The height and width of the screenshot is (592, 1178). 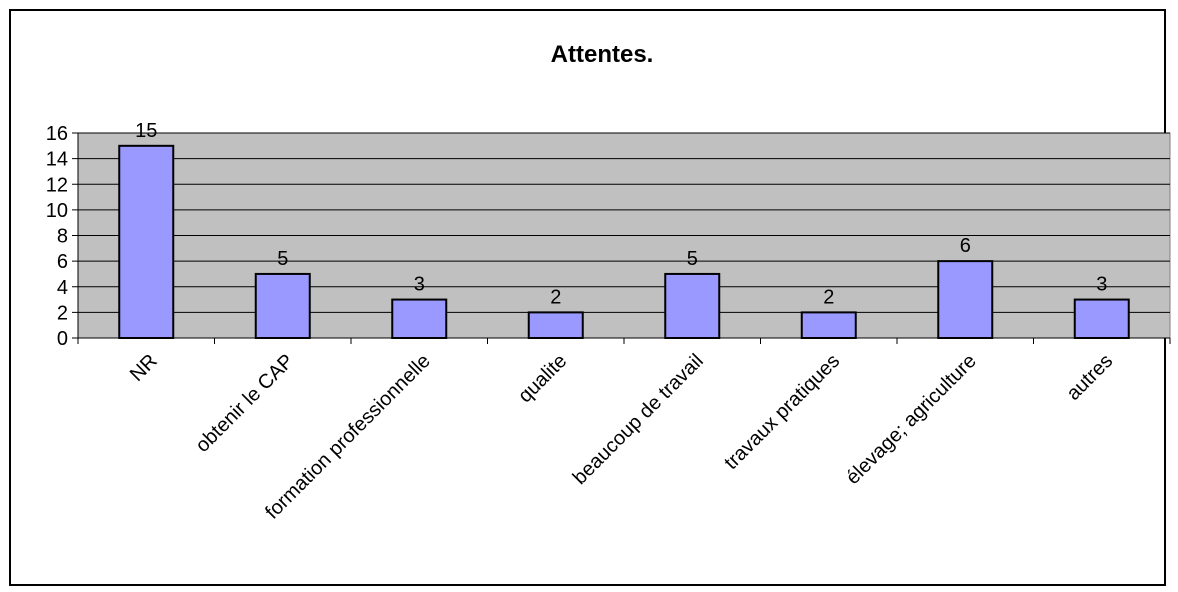 I want to click on y-tick-label: 8, so click(x=62, y=237).